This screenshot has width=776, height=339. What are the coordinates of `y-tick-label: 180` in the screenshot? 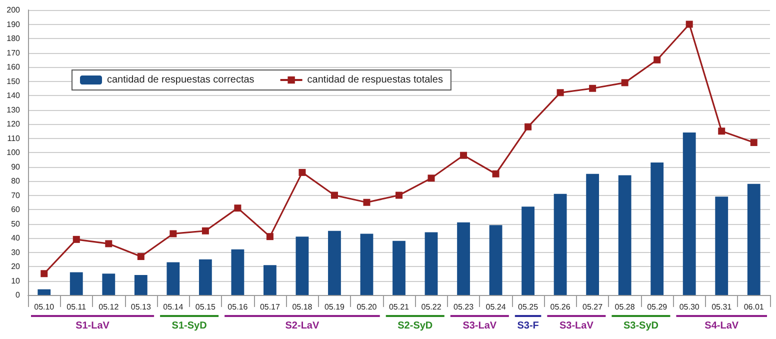 It's located at (13, 38).